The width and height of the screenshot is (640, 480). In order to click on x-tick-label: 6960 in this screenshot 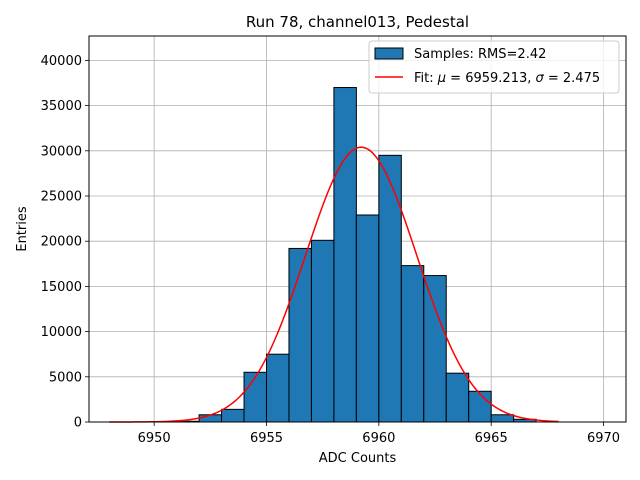, I will do `click(378, 438)`.